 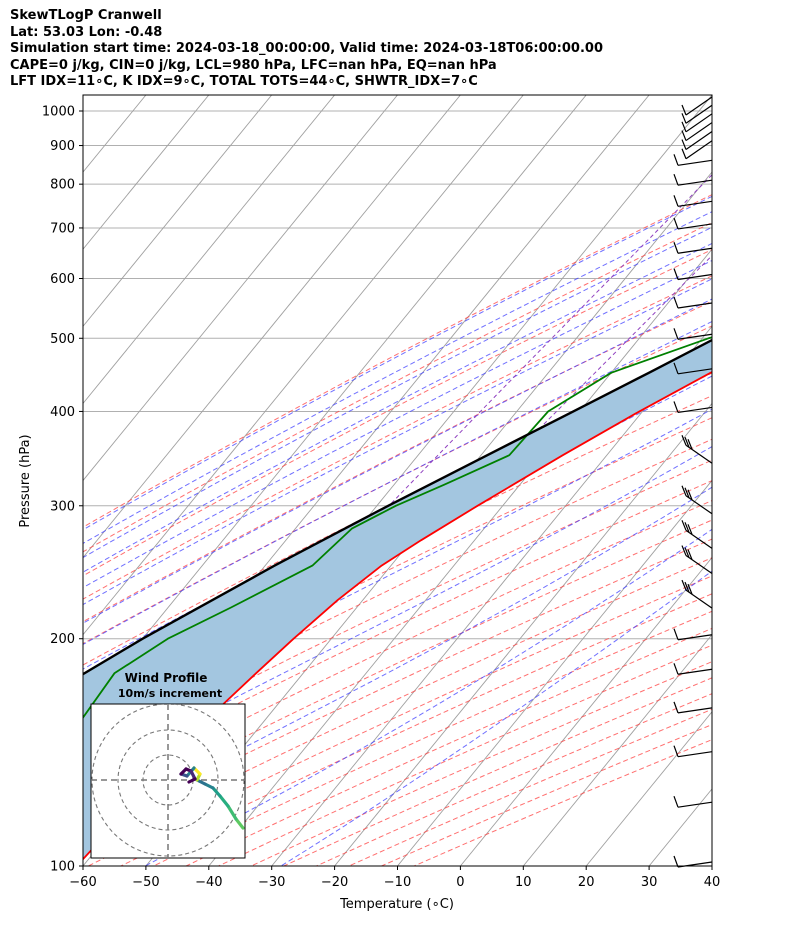 What do you see at coordinates (550, 340) in the screenshot?
I see `mixing-ratio-line` at bounding box center [550, 340].